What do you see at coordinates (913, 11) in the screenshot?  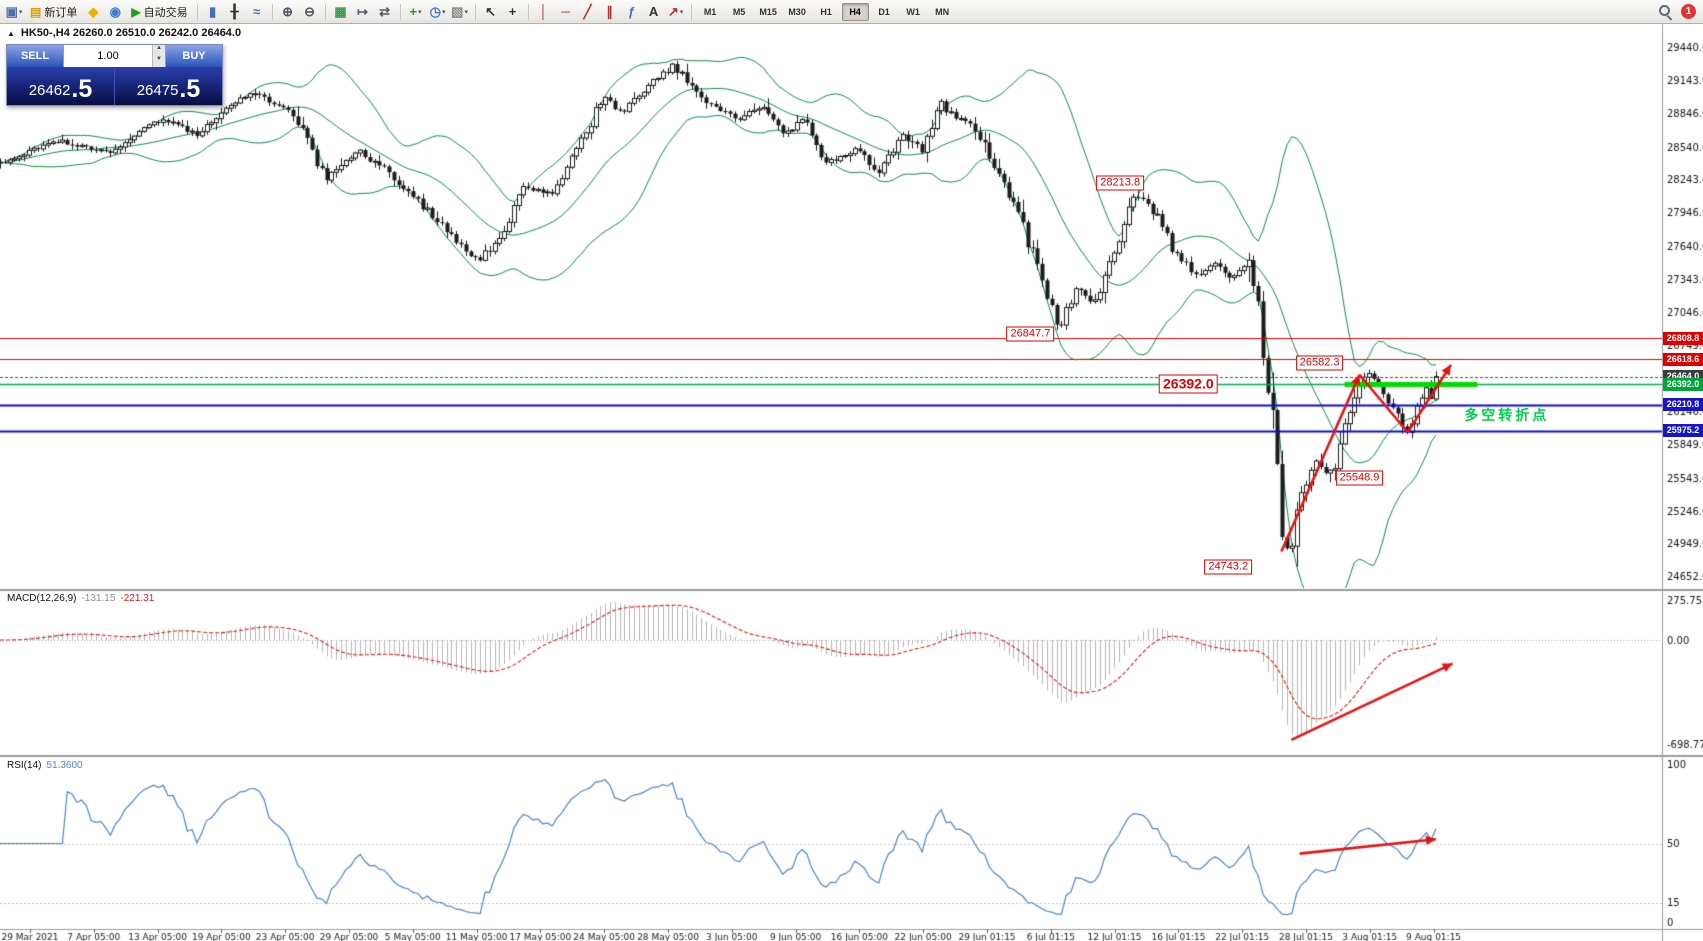 I see `timeframe-w1-button: W1` at bounding box center [913, 11].